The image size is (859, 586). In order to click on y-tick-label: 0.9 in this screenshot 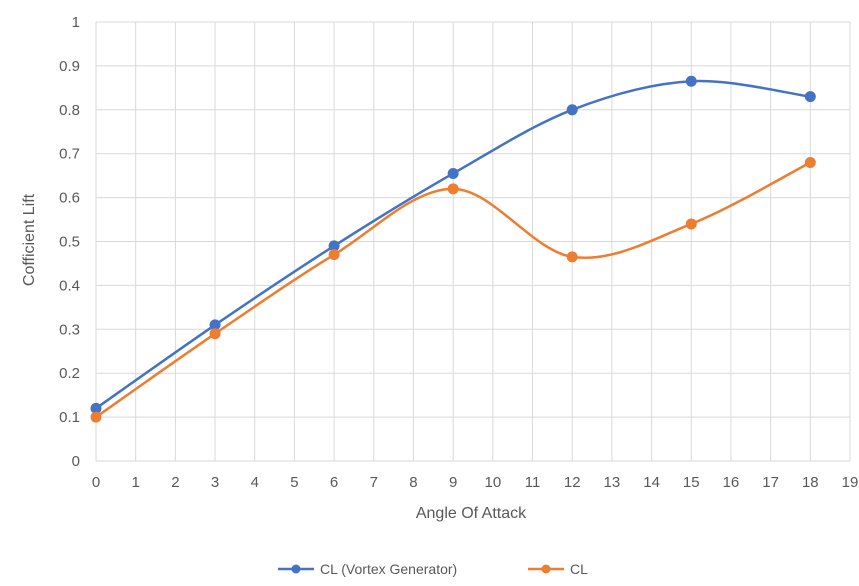, I will do `click(69, 66)`.